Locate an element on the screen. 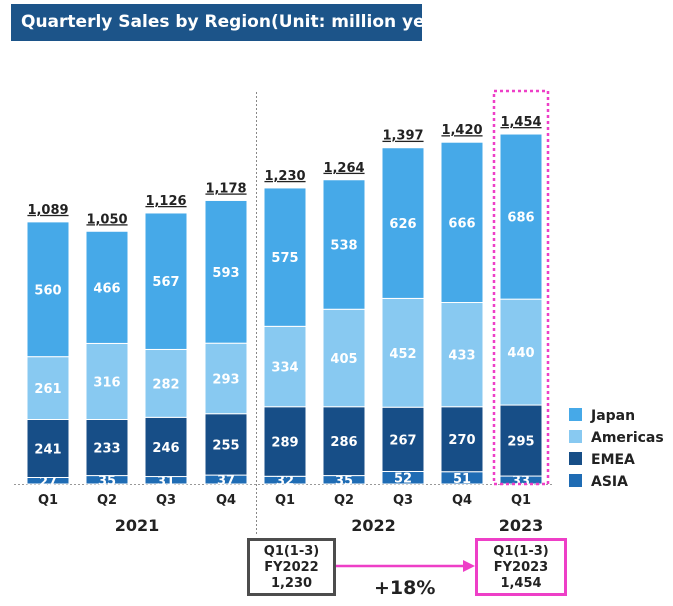 The width and height of the screenshot is (673, 606). bar-value-label: 440 is located at coordinates (520, 353).